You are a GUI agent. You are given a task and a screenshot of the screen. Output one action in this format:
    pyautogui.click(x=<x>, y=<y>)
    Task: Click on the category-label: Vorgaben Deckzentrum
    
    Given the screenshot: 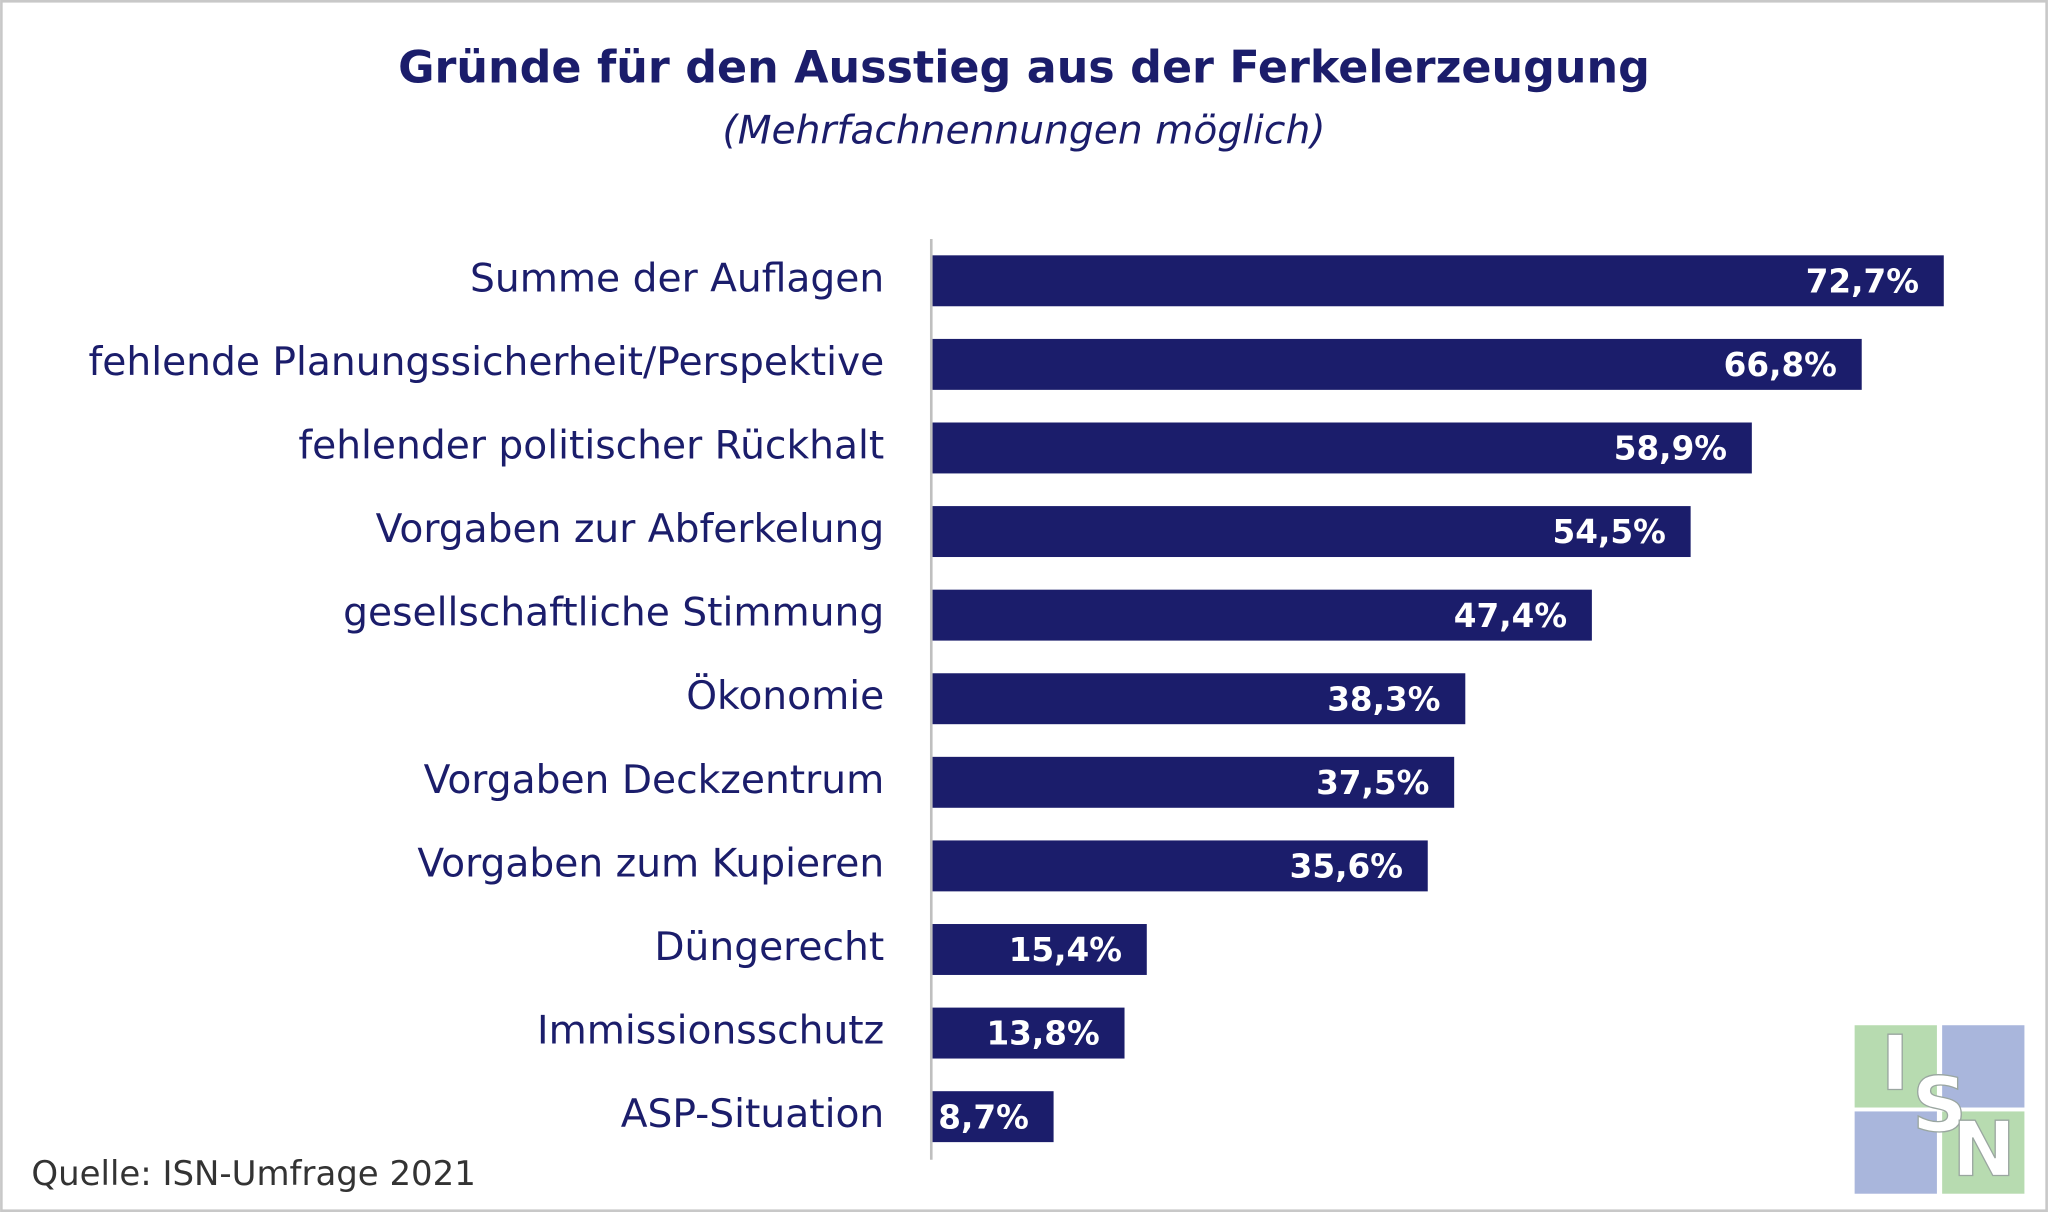 What is the action you would take?
    pyautogui.click(x=654, y=780)
    